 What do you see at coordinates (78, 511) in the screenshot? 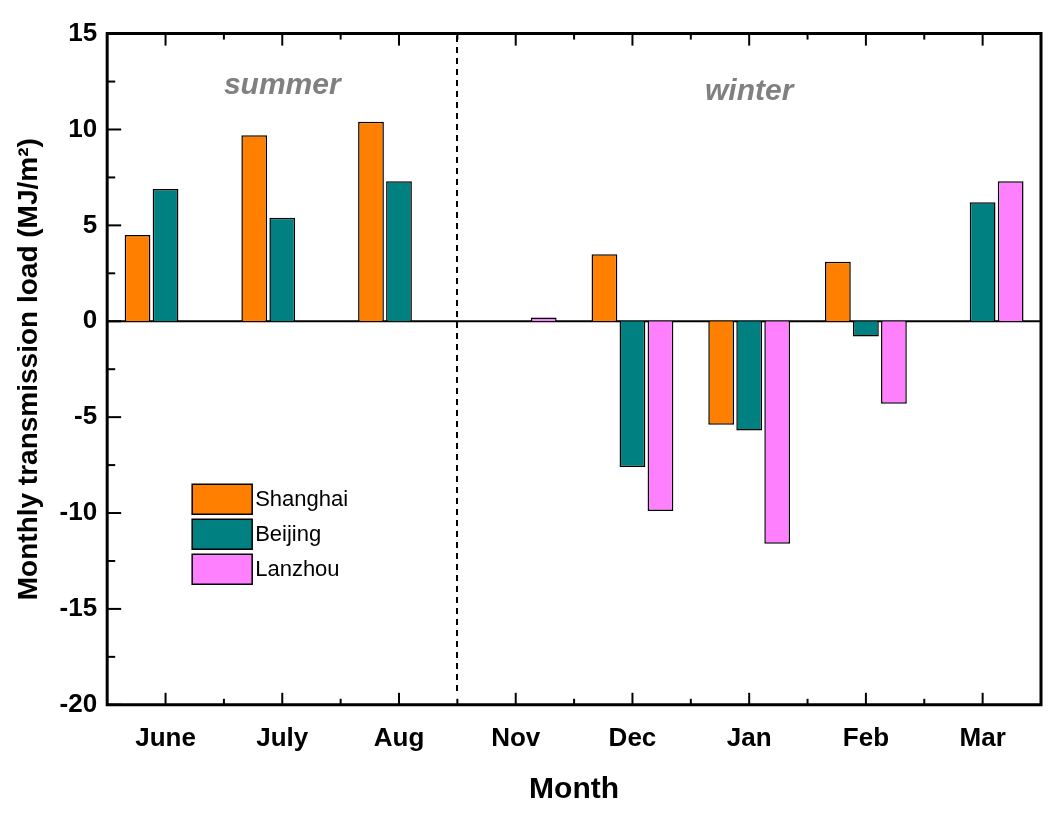
I see `y-tick-label: -10` at bounding box center [78, 511].